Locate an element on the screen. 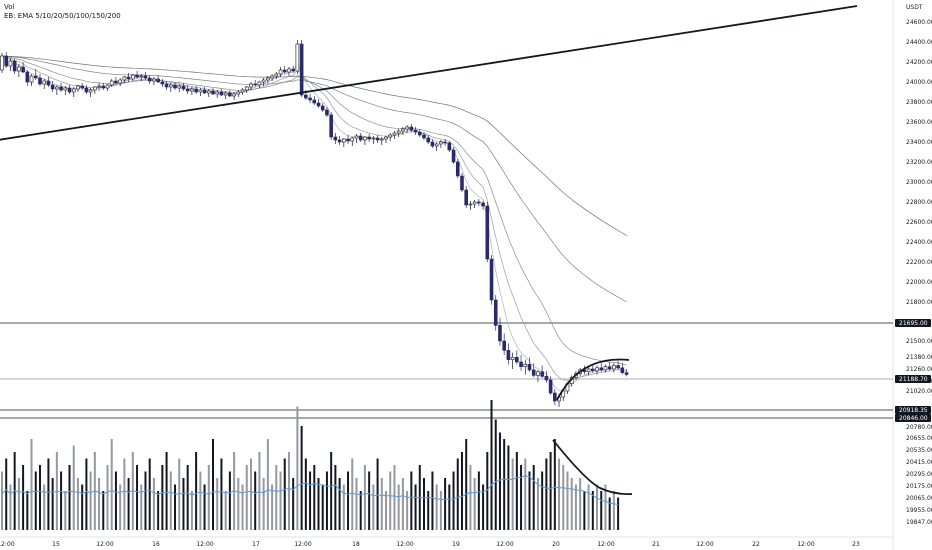 The image size is (932, 550). price-tick-label: 24400.00 is located at coordinates (919, 42).